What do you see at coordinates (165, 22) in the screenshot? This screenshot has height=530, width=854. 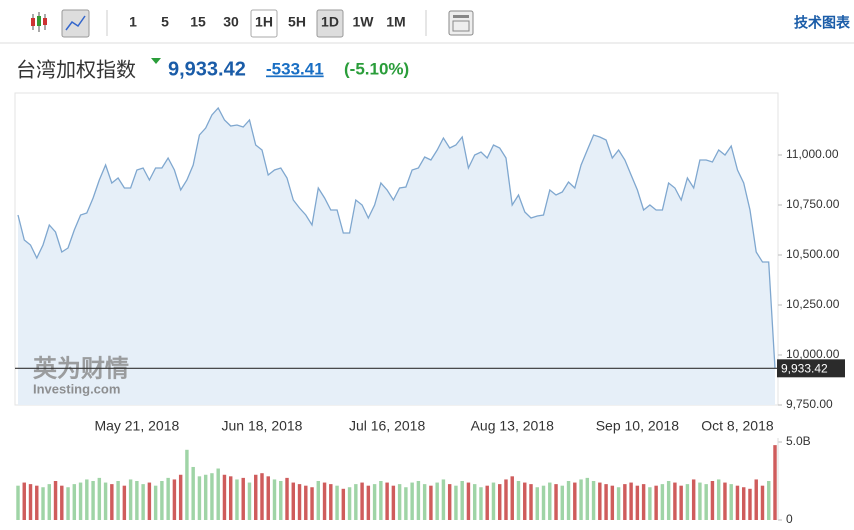 I see `interval-button: 5` at bounding box center [165, 22].